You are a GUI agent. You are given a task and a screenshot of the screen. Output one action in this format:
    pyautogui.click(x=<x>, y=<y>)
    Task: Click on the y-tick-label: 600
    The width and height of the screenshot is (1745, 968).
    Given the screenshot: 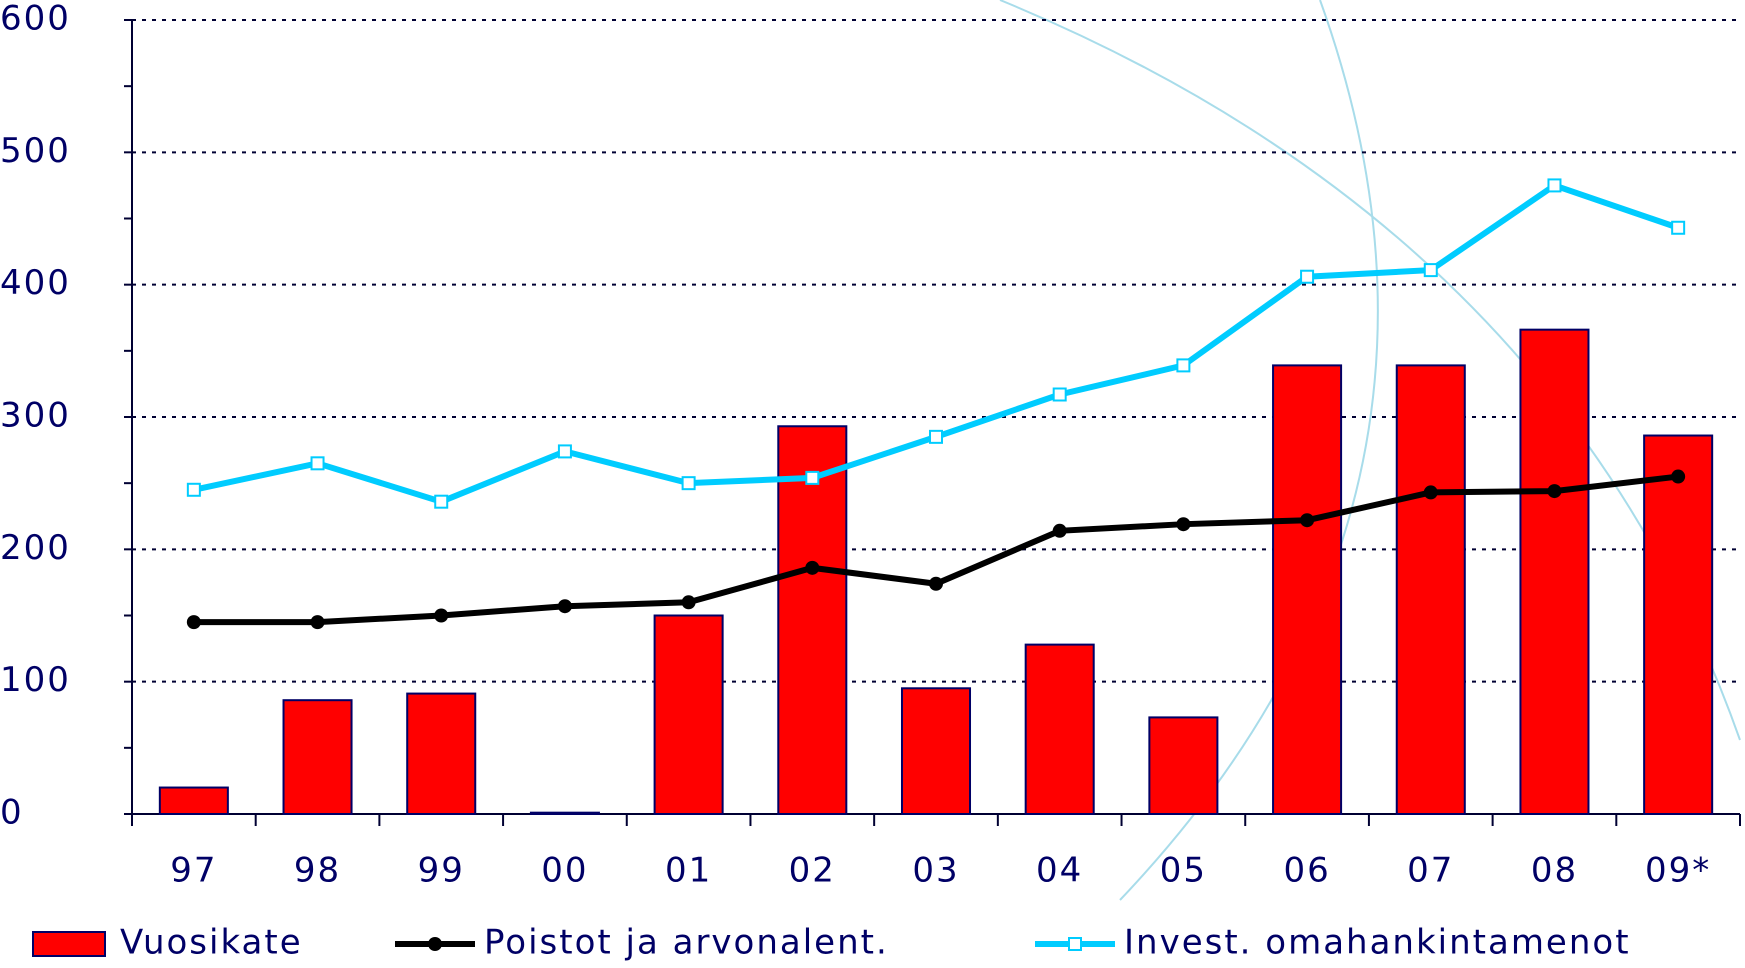 What is the action you would take?
    pyautogui.click(x=35, y=19)
    